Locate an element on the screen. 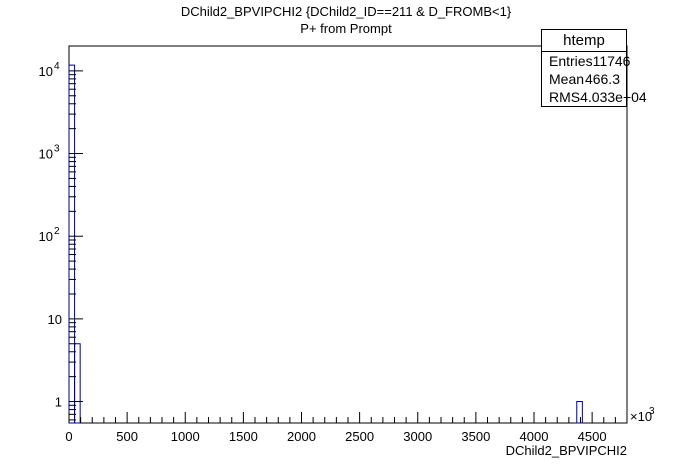 The height and width of the screenshot is (472, 696). y-tick-exponent: 2 is located at coordinates (57, 231).